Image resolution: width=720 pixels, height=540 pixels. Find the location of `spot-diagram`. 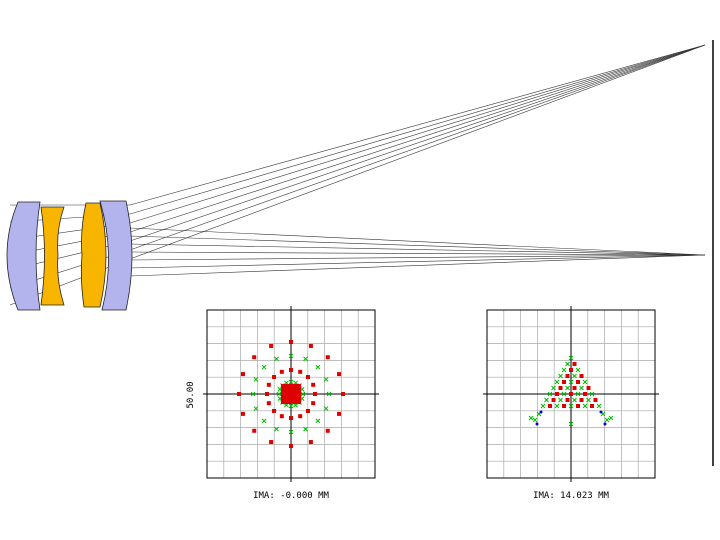

spot-diagram is located at coordinates (291, 394).